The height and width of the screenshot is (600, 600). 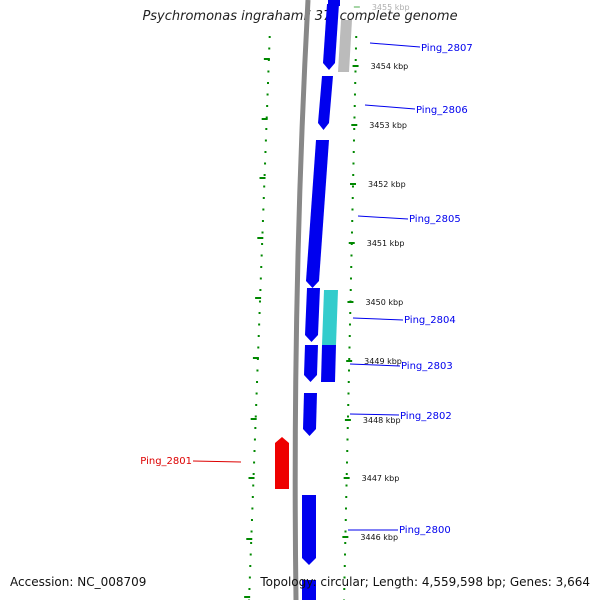 What do you see at coordinates (312, 315) in the screenshot?
I see `gene-block-2804-adjacent` at bounding box center [312, 315].